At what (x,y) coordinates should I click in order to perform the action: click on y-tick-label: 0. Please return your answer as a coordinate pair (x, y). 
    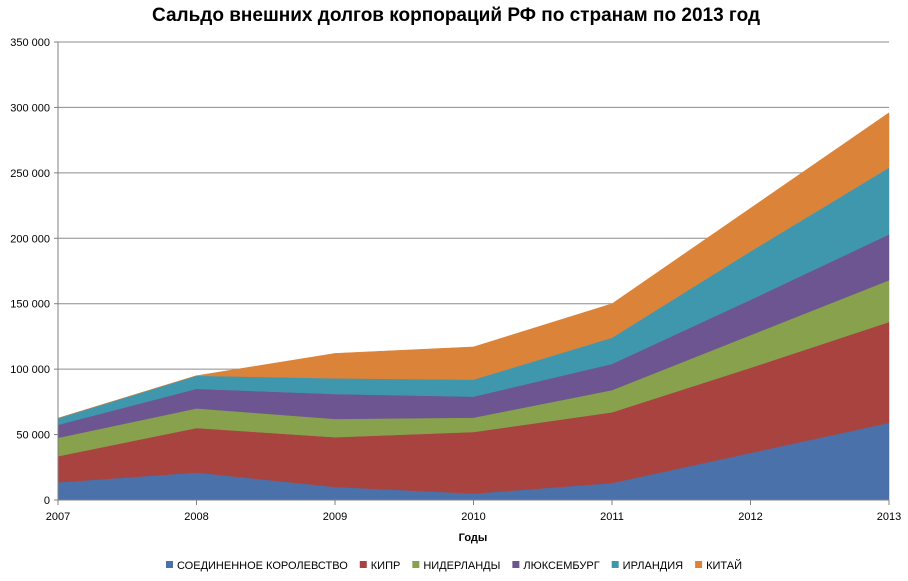
    Looking at the image, I should click on (47, 501).